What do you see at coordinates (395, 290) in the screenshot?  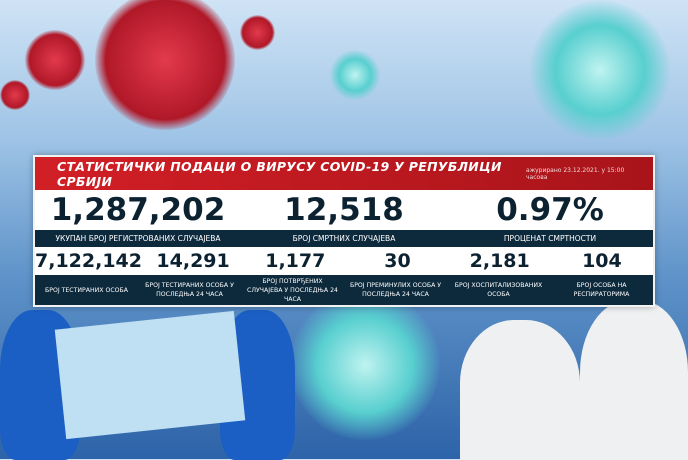 I see `deaths-24h-label: БРОЈ ПРЕМИНУЛИХ ОСОБА У ПОСЛЕДЊА 24 ЧАСА` at bounding box center [395, 290].